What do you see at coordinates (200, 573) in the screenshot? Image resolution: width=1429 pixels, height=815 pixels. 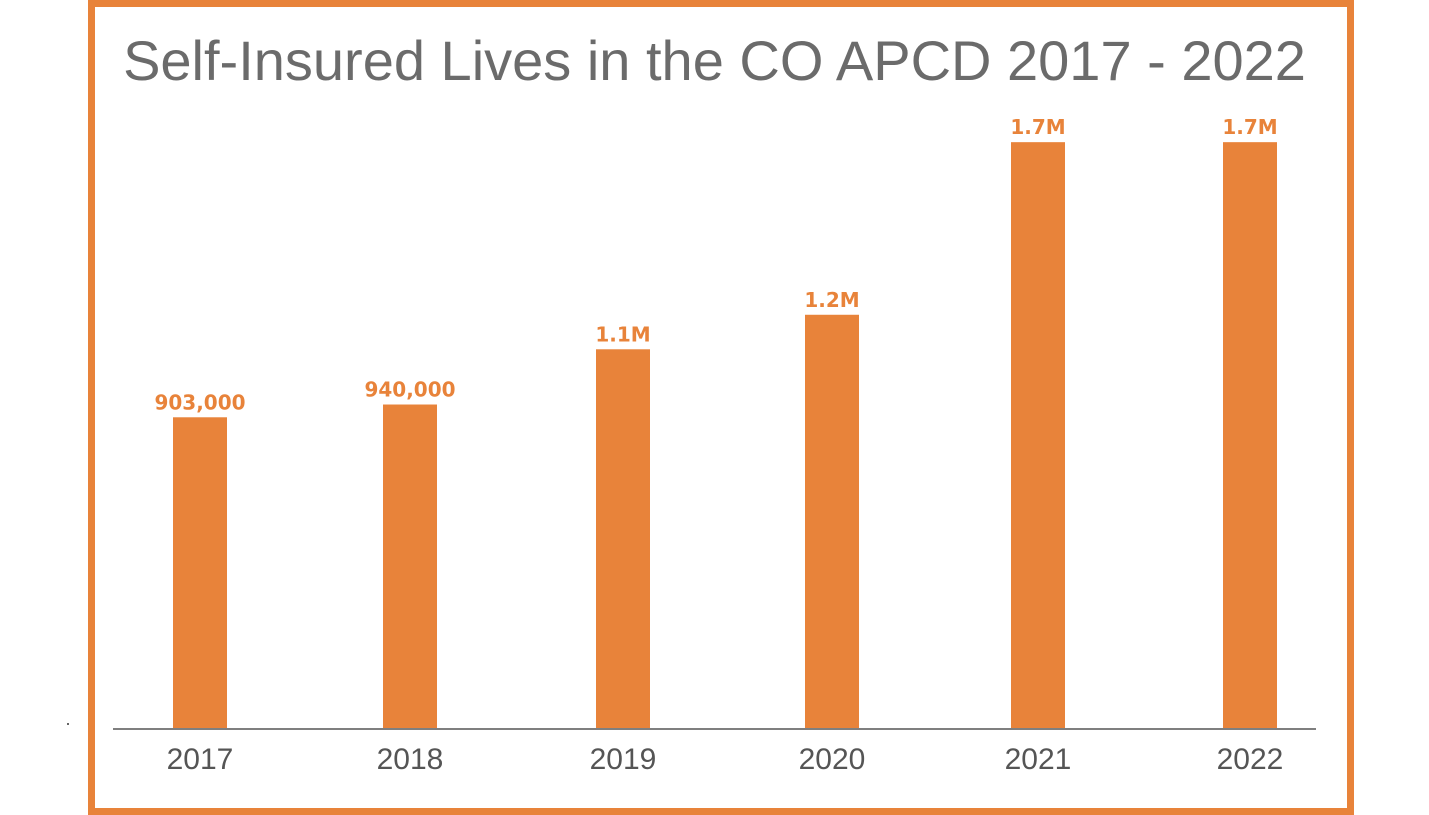 I see `bar-2017` at bounding box center [200, 573].